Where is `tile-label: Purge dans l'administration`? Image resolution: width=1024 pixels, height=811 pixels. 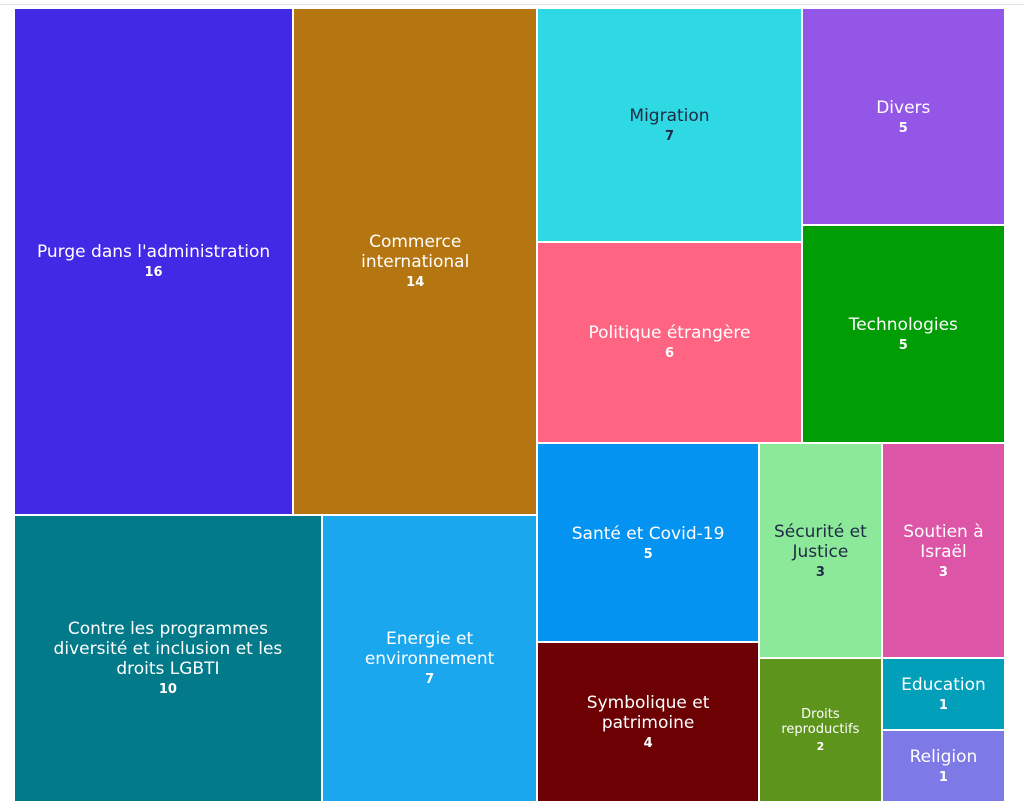 tile-label: Purge dans l'administration is located at coordinates (153, 252).